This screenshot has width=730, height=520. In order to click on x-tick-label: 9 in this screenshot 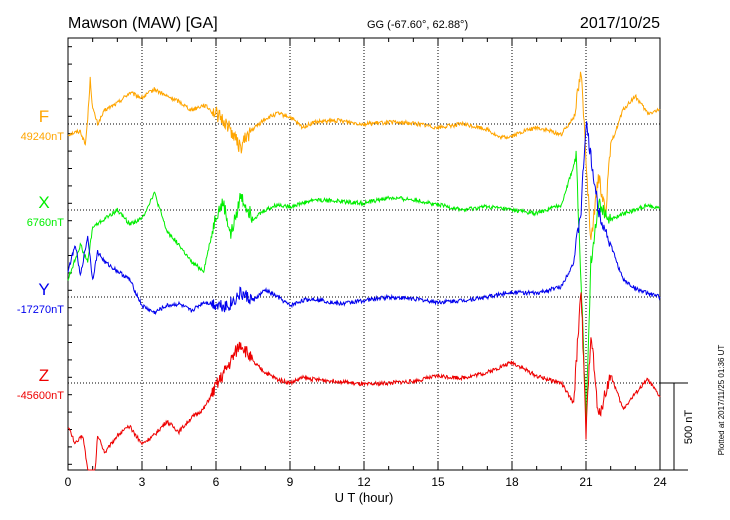, I will do `click(290, 482)`.